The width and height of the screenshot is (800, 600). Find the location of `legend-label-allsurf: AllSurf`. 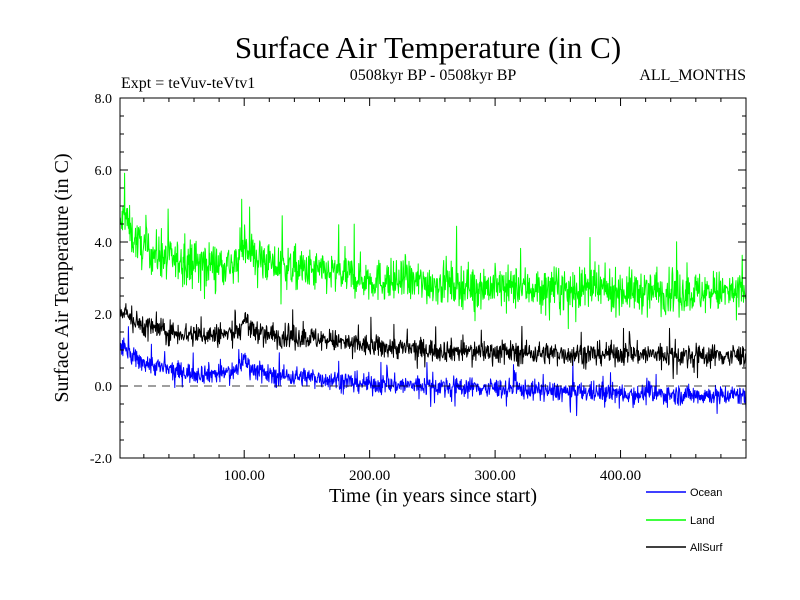

legend-label-allsurf: AllSurf is located at coordinates (706, 548).